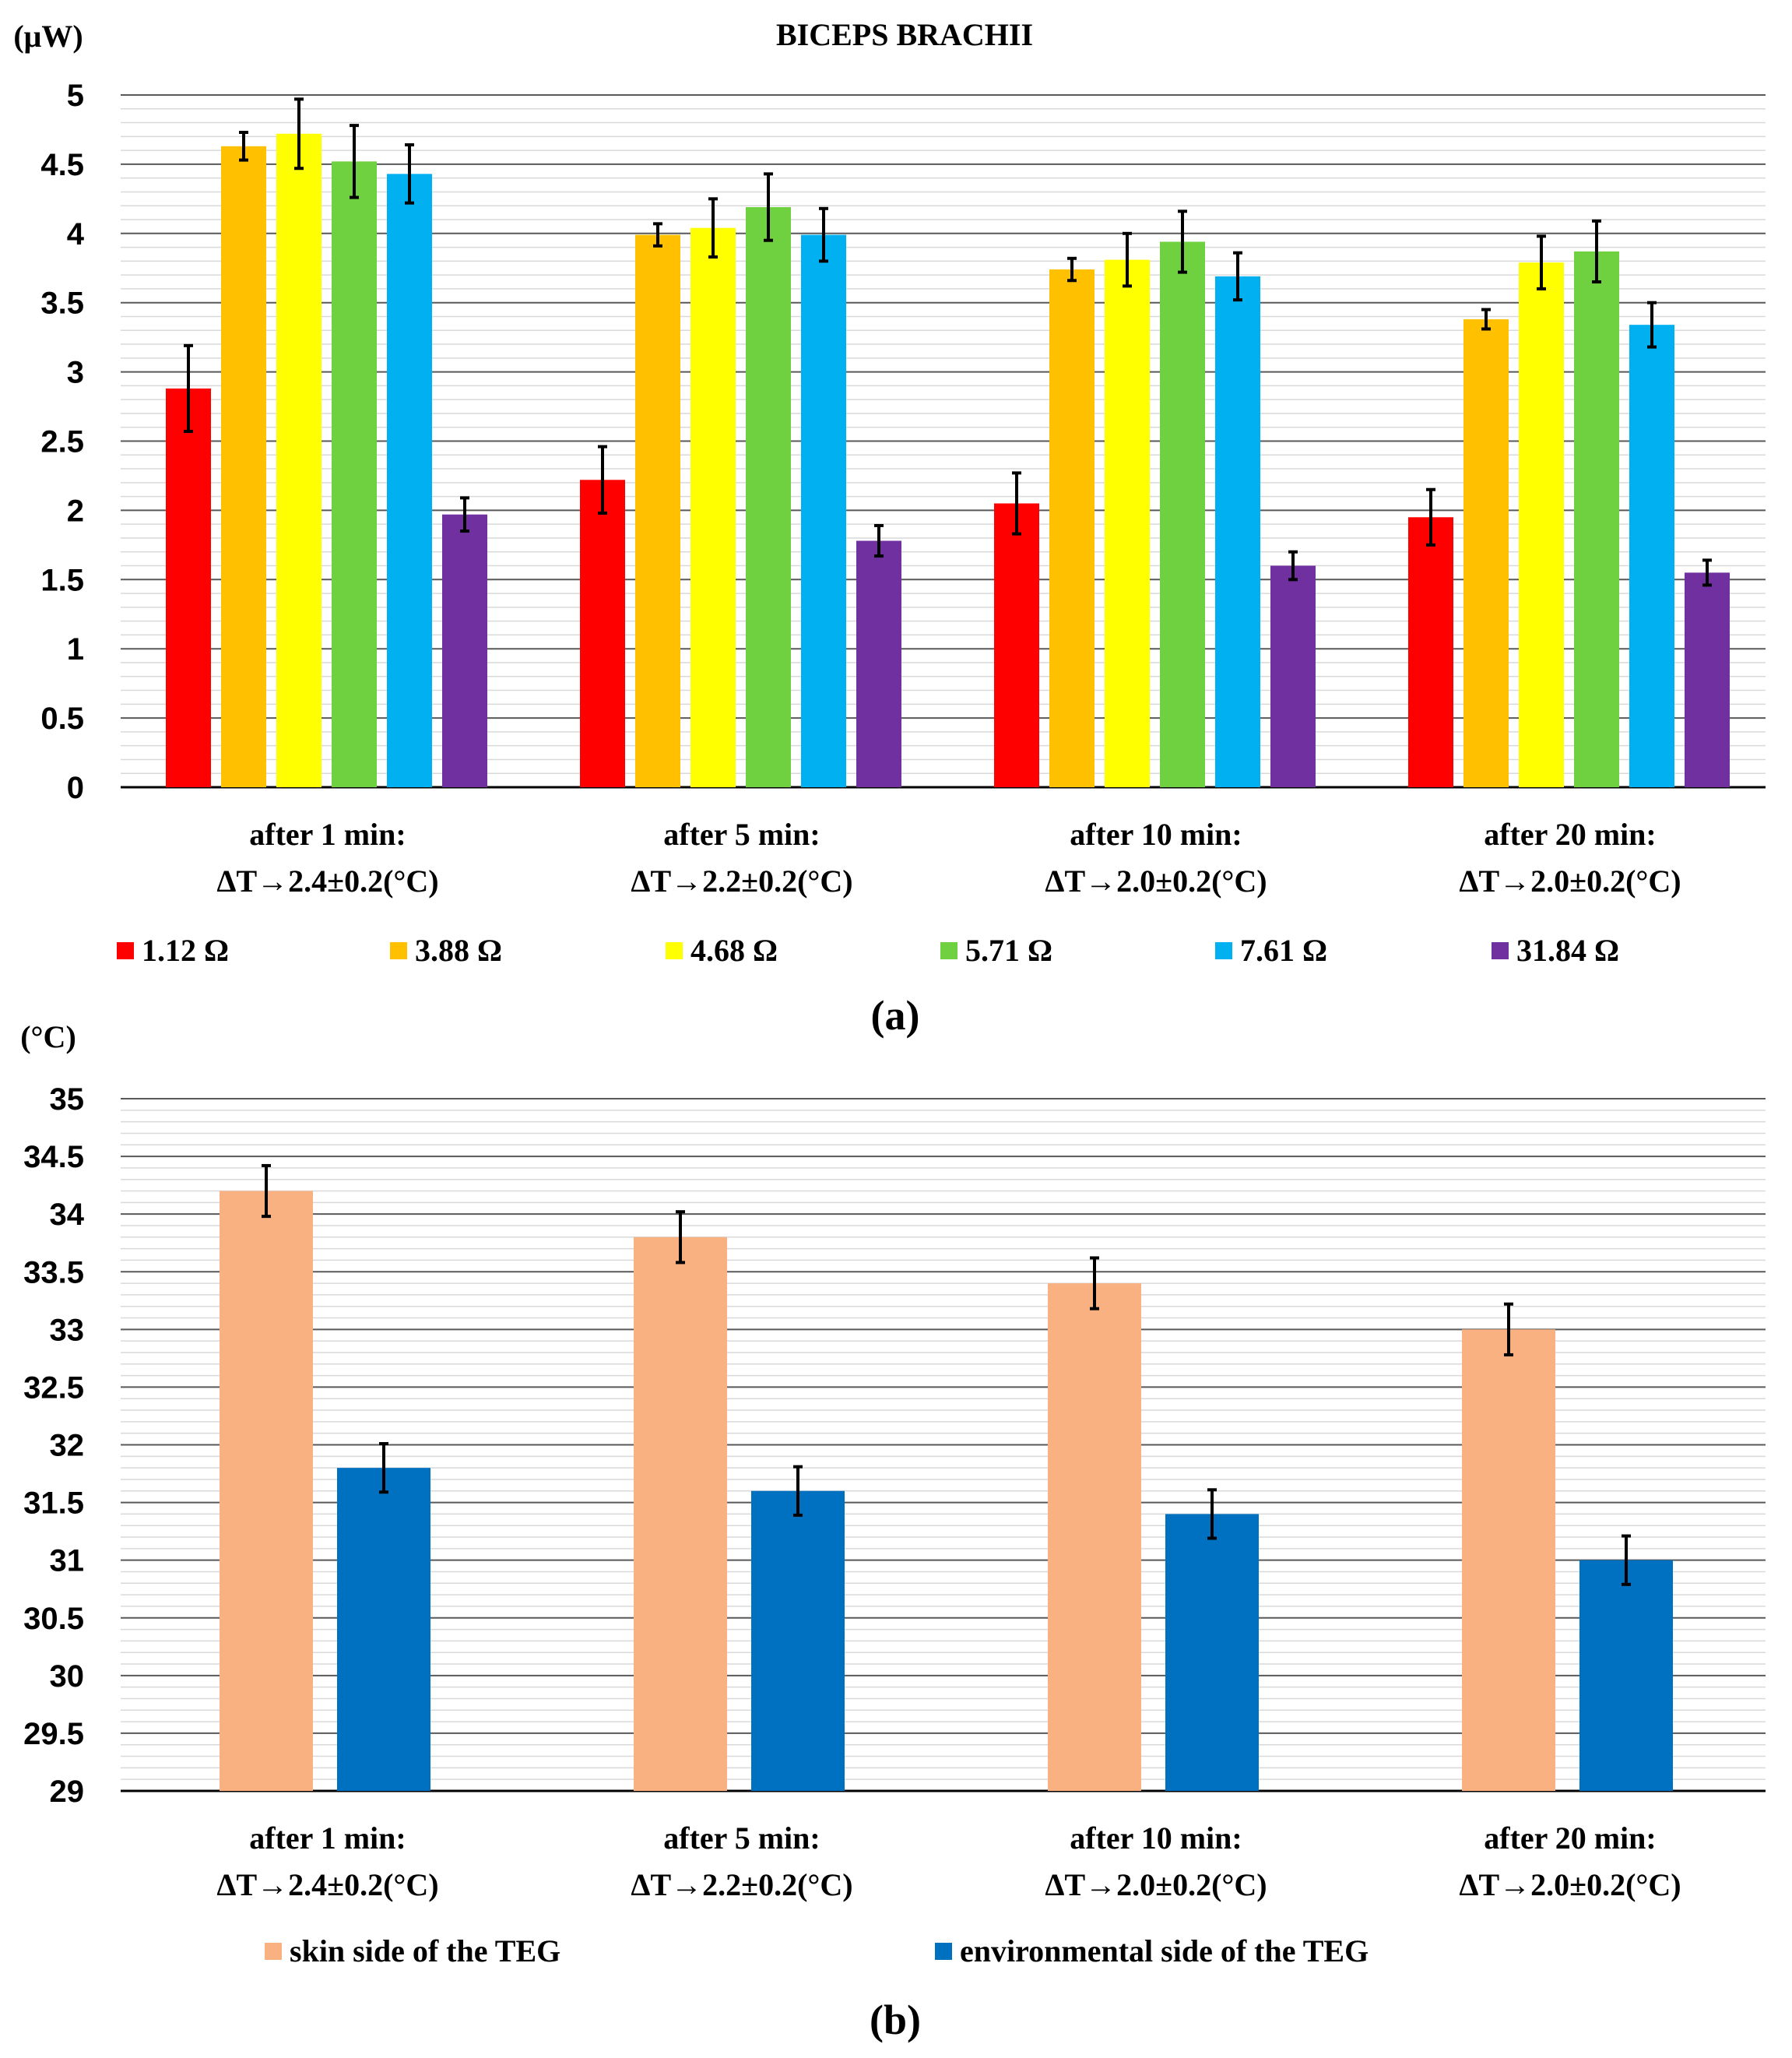 The width and height of the screenshot is (1792, 2058). Describe the element at coordinates (895, 2020) in the screenshot. I see `panel-b-label: (b)` at that location.